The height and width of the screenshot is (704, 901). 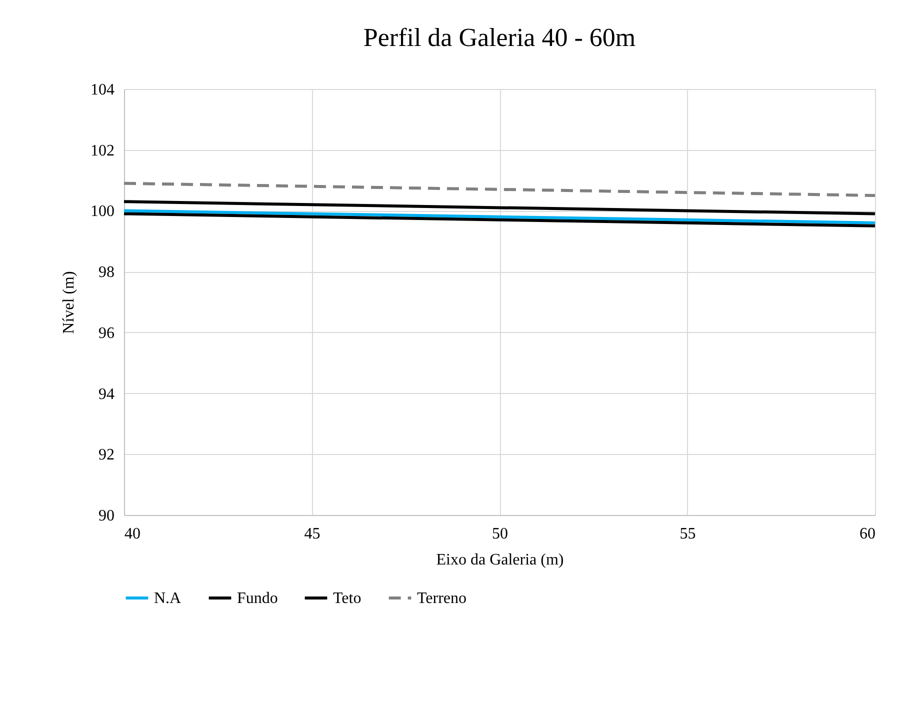 I want to click on legend-label: Fundo, so click(x=257, y=598).